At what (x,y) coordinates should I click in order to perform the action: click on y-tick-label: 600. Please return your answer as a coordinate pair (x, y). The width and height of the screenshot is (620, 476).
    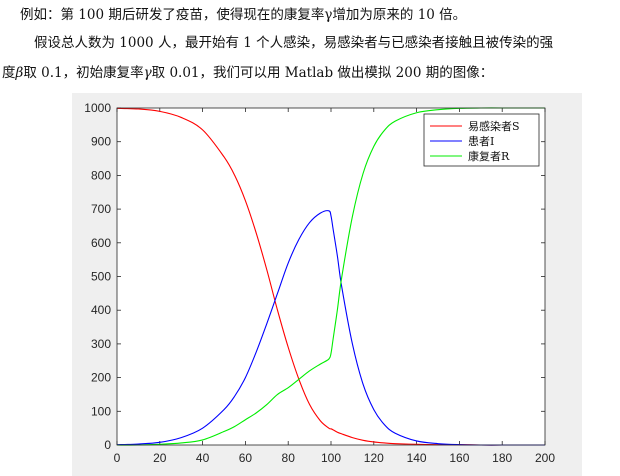
    Looking at the image, I should click on (101, 243).